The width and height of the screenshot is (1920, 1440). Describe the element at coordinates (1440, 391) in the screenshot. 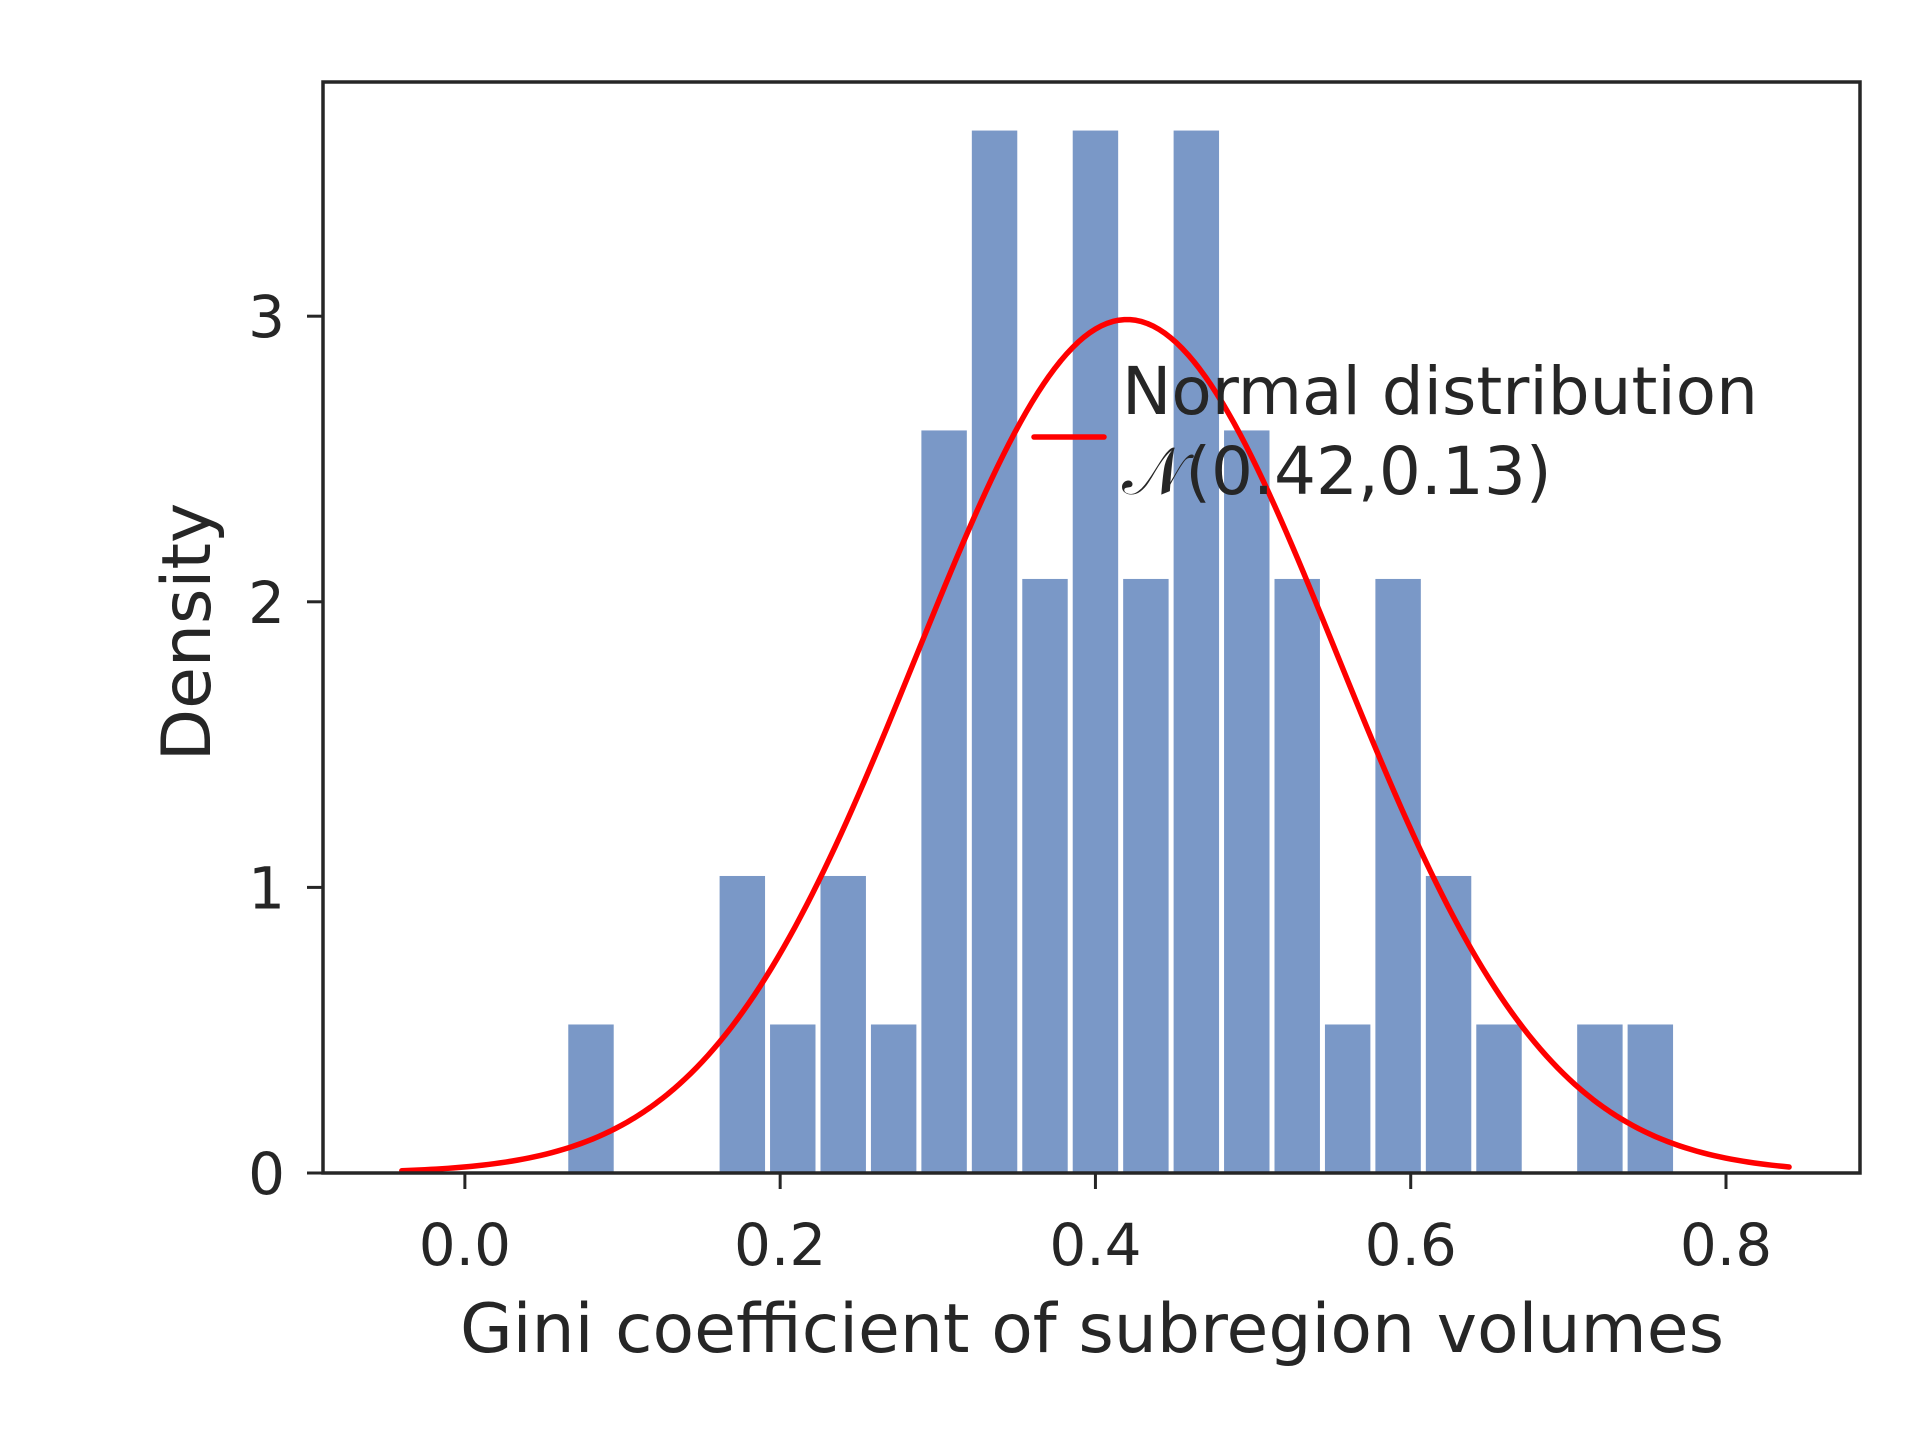

I see `legend-label-name: Normal distribution` at that location.